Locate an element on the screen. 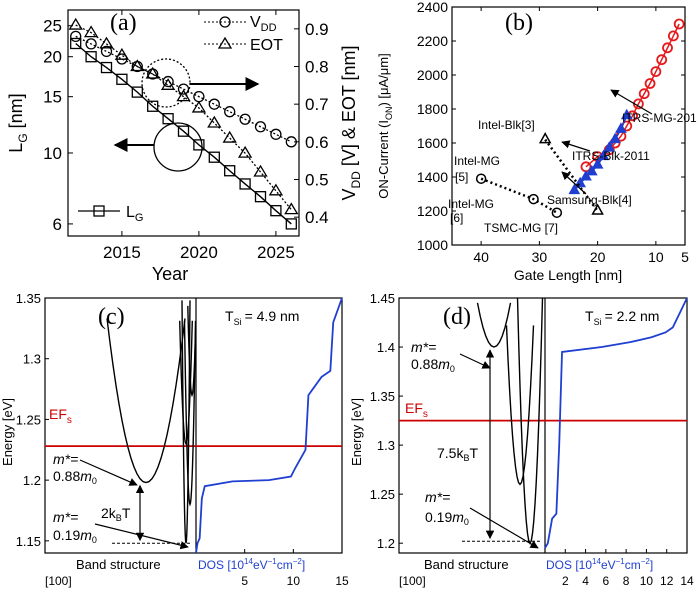 The width and height of the screenshot is (700, 595). label-itrs-blk: ITRS-Blk-2011 is located at coordinates (611, 156).